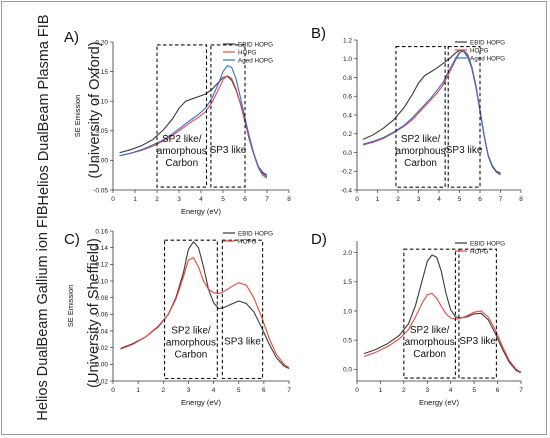 The width and height of the screenshot is (550, 438). Describe the element at coordinates (101, 281) in the screenshot. I see `y-tick-label: 0.10` at that location.